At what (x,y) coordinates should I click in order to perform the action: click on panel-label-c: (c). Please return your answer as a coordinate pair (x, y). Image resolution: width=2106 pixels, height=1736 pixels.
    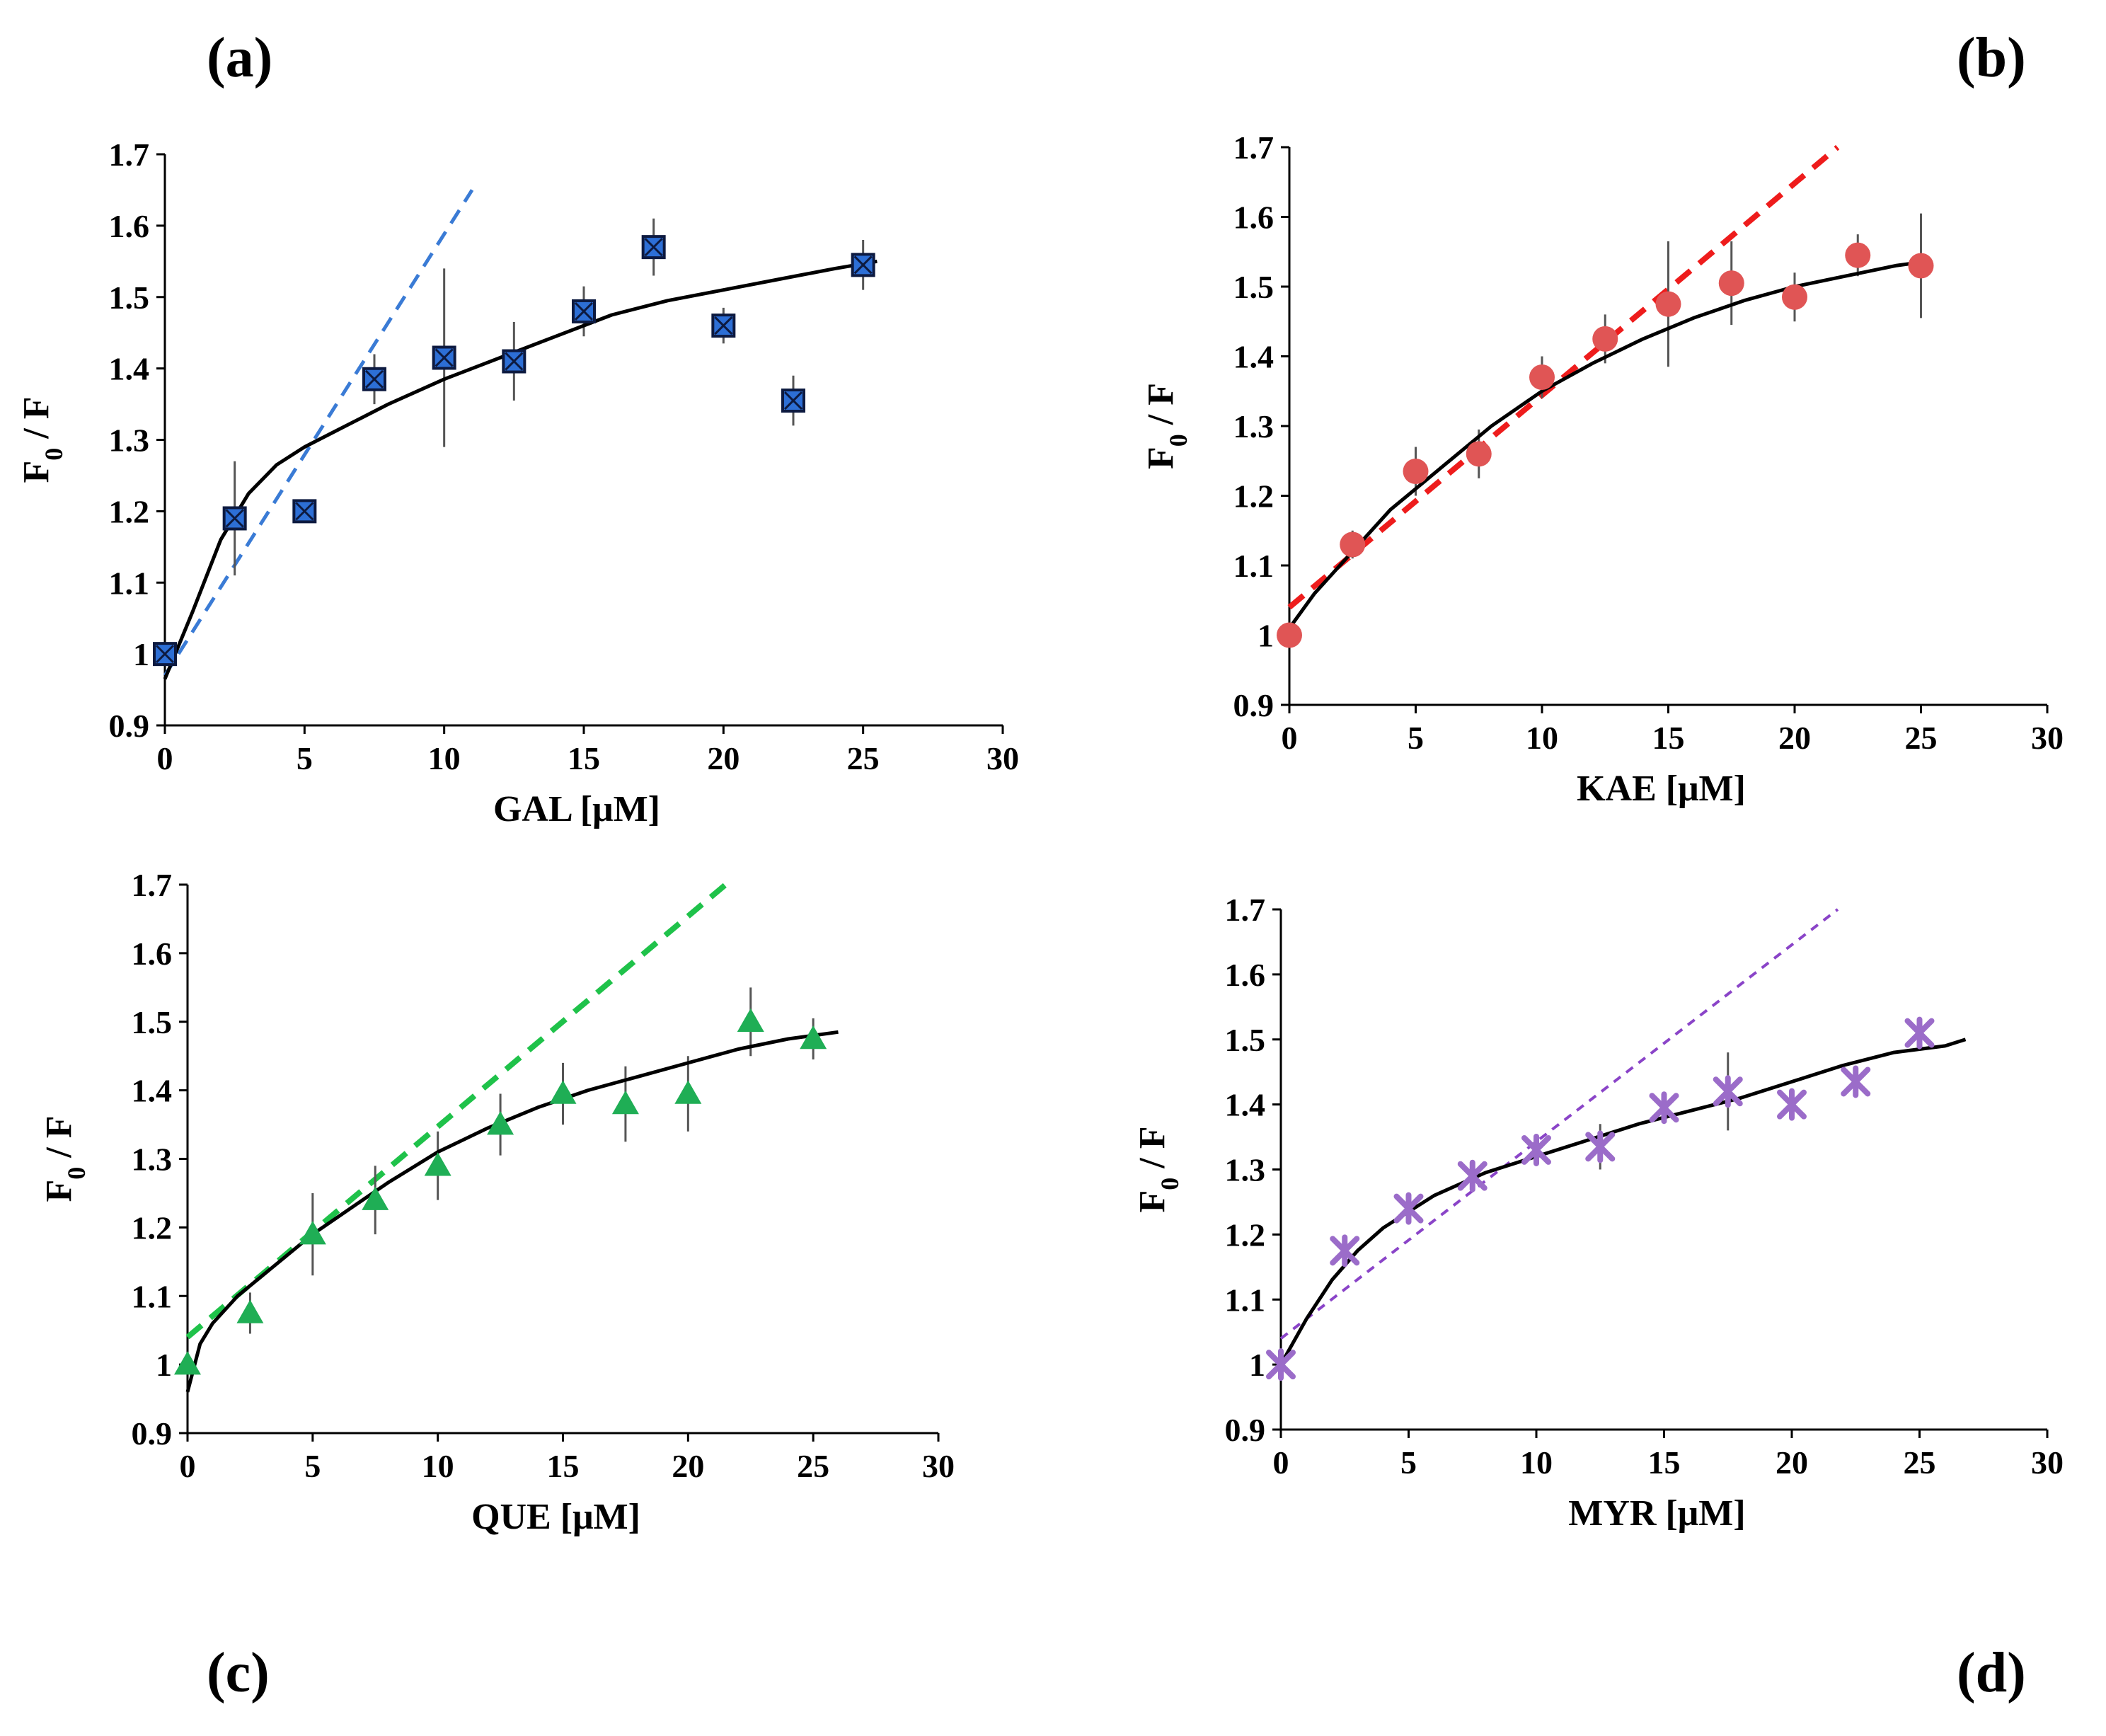
    Looking at the image, I should click on (238, 1673).